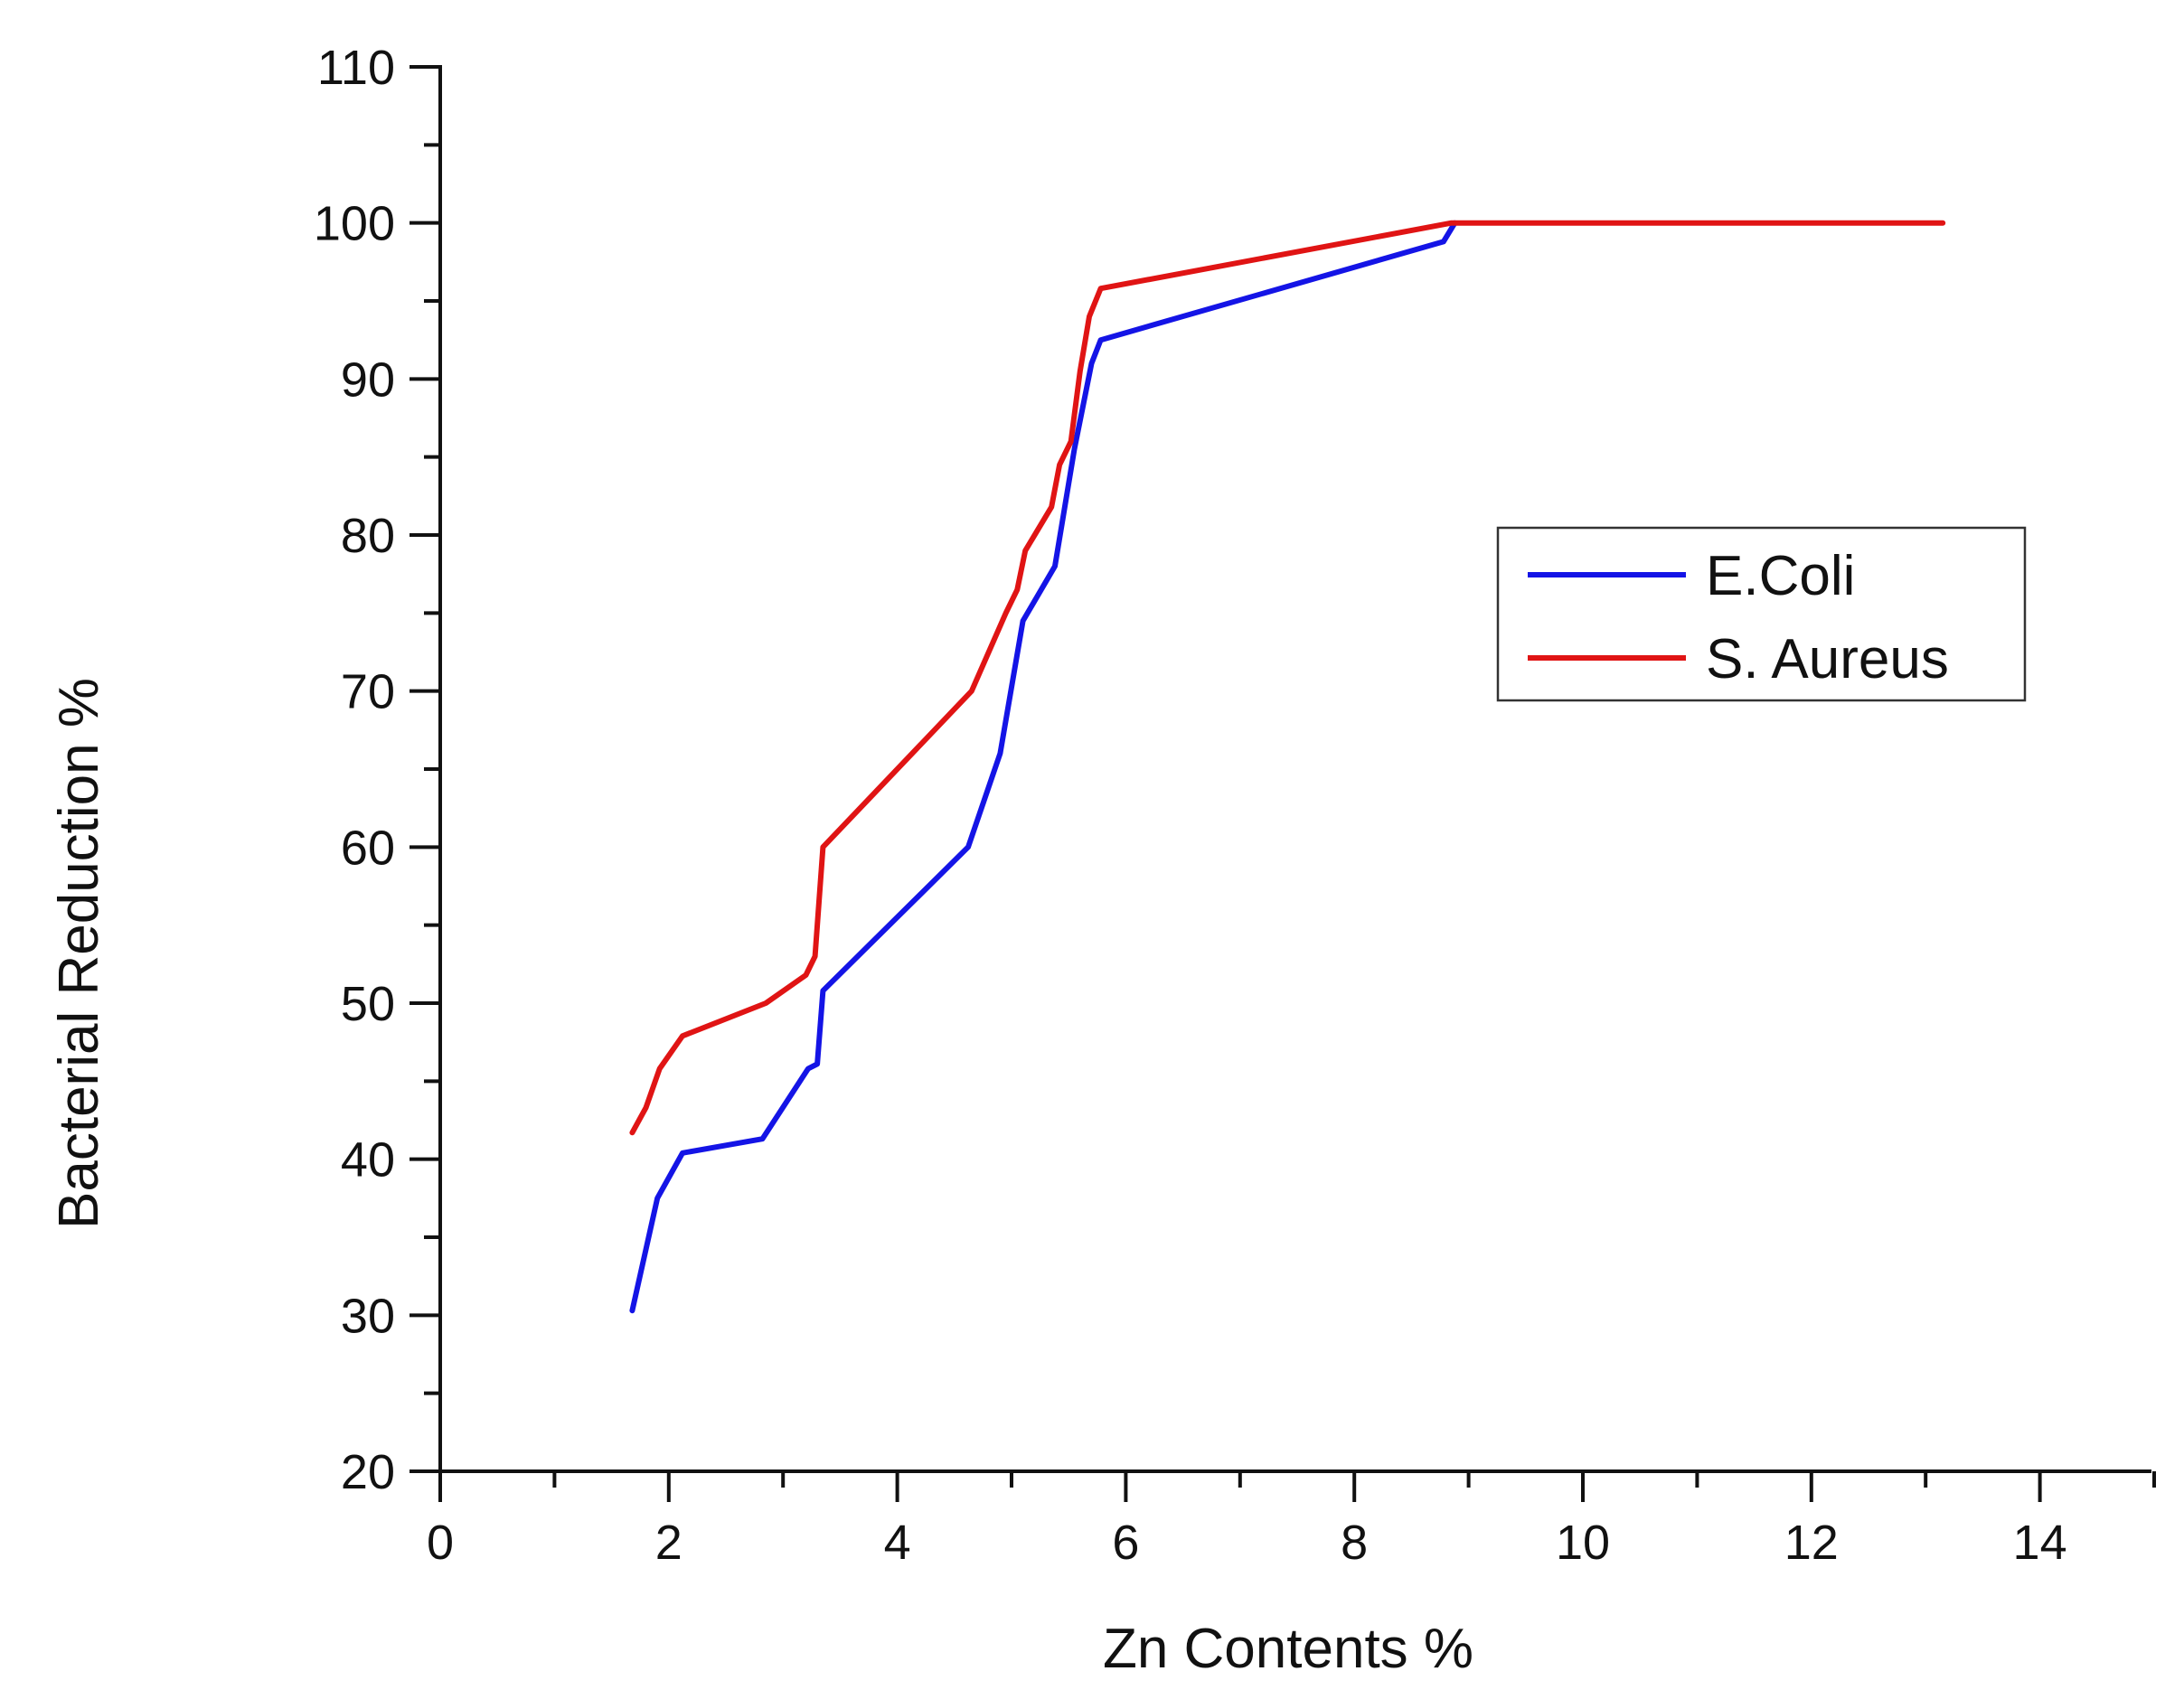  What do you see at coordinates (1354, 1543) in the screenshot?
I see `x-tick-label: 8` at bounding box center [1354, 1543].